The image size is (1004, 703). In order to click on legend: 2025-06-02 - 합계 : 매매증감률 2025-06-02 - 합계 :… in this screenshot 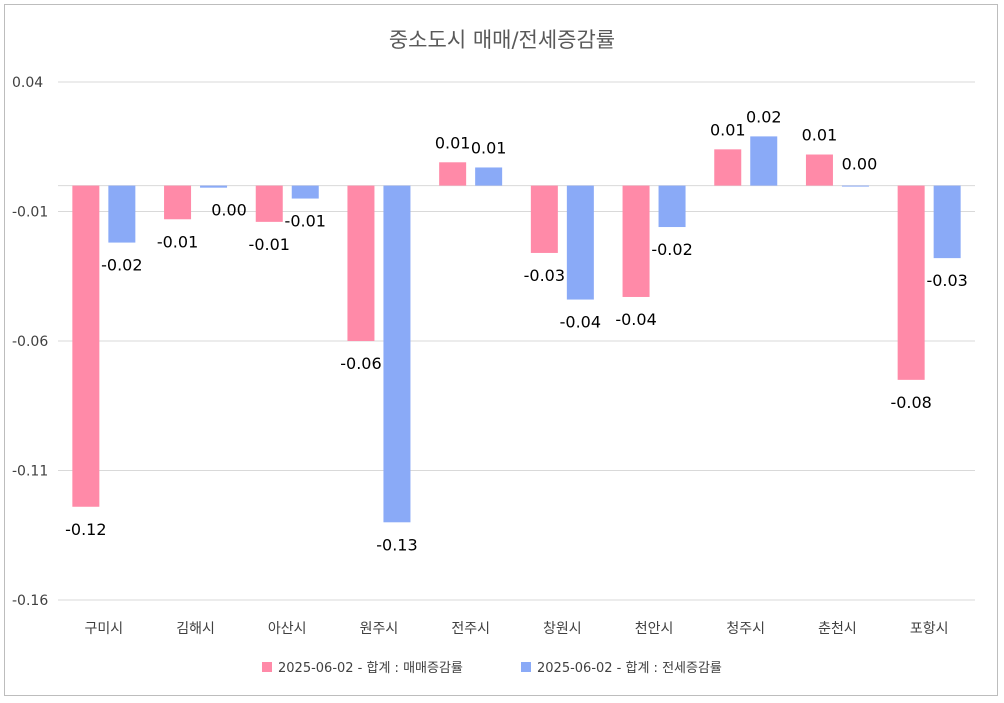, I will do `click(492, 668)`.